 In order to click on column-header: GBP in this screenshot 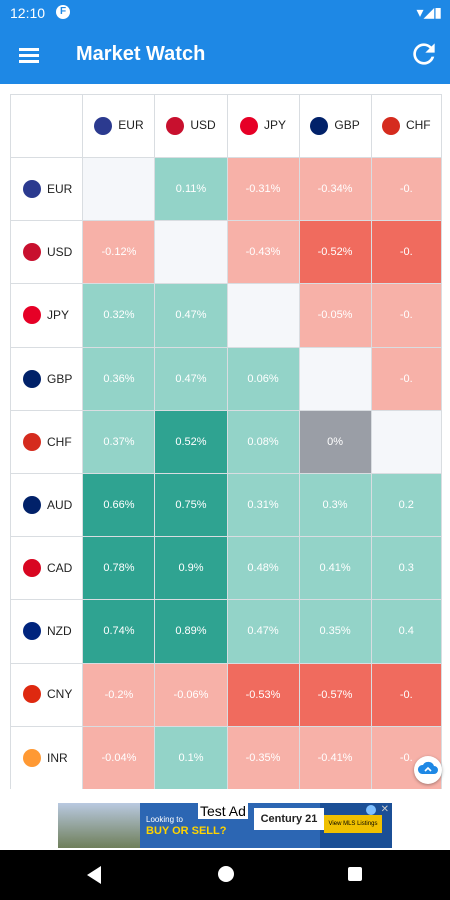, I will do `click(335, 126)`.